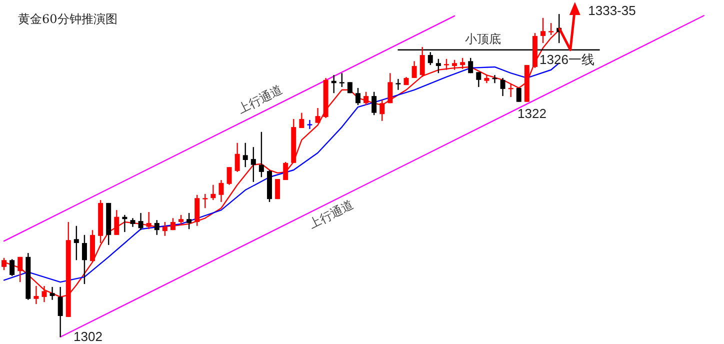  I want to click on annotation: 小顶底, so click(483, 39).